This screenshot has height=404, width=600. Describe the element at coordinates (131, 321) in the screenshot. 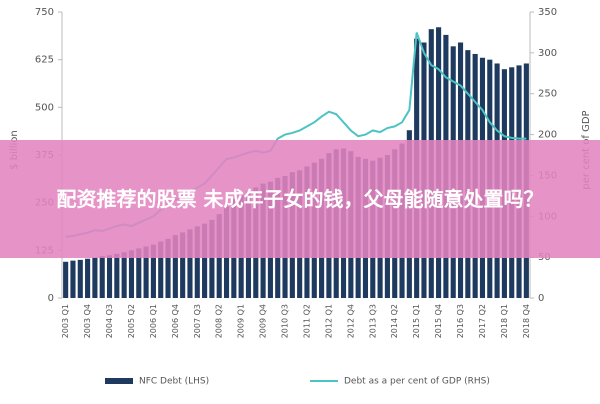

I see `x-tick-label: 2005 Q2` at that location.